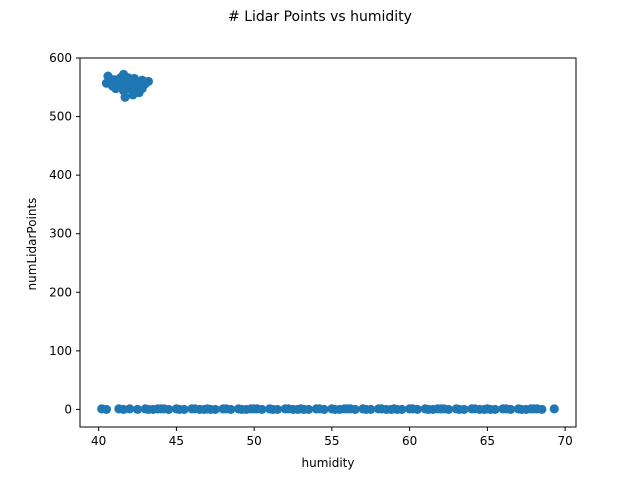 The width and height of the screenshot is (640, 480). What do you see at coordinates (60, 175) in the screenshot?
I see `y-tick-label: 400` at bounding box center [60, 175].